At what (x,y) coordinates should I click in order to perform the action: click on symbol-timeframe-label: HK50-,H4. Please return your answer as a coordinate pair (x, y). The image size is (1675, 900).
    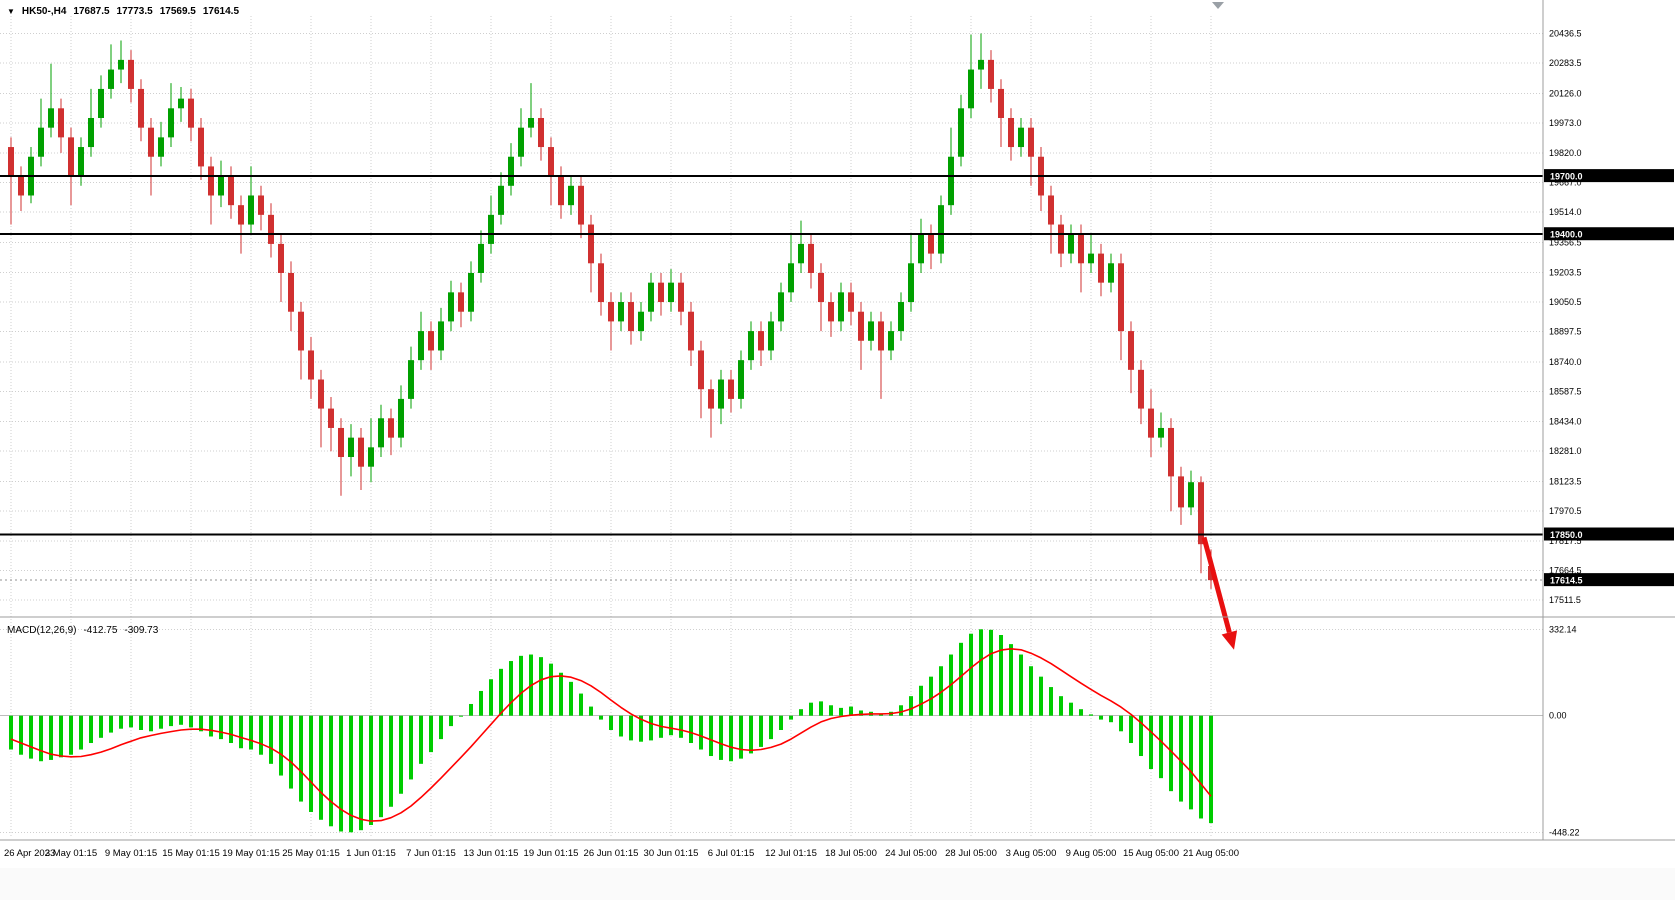
    Looking at the image, I should click on (44, 11).